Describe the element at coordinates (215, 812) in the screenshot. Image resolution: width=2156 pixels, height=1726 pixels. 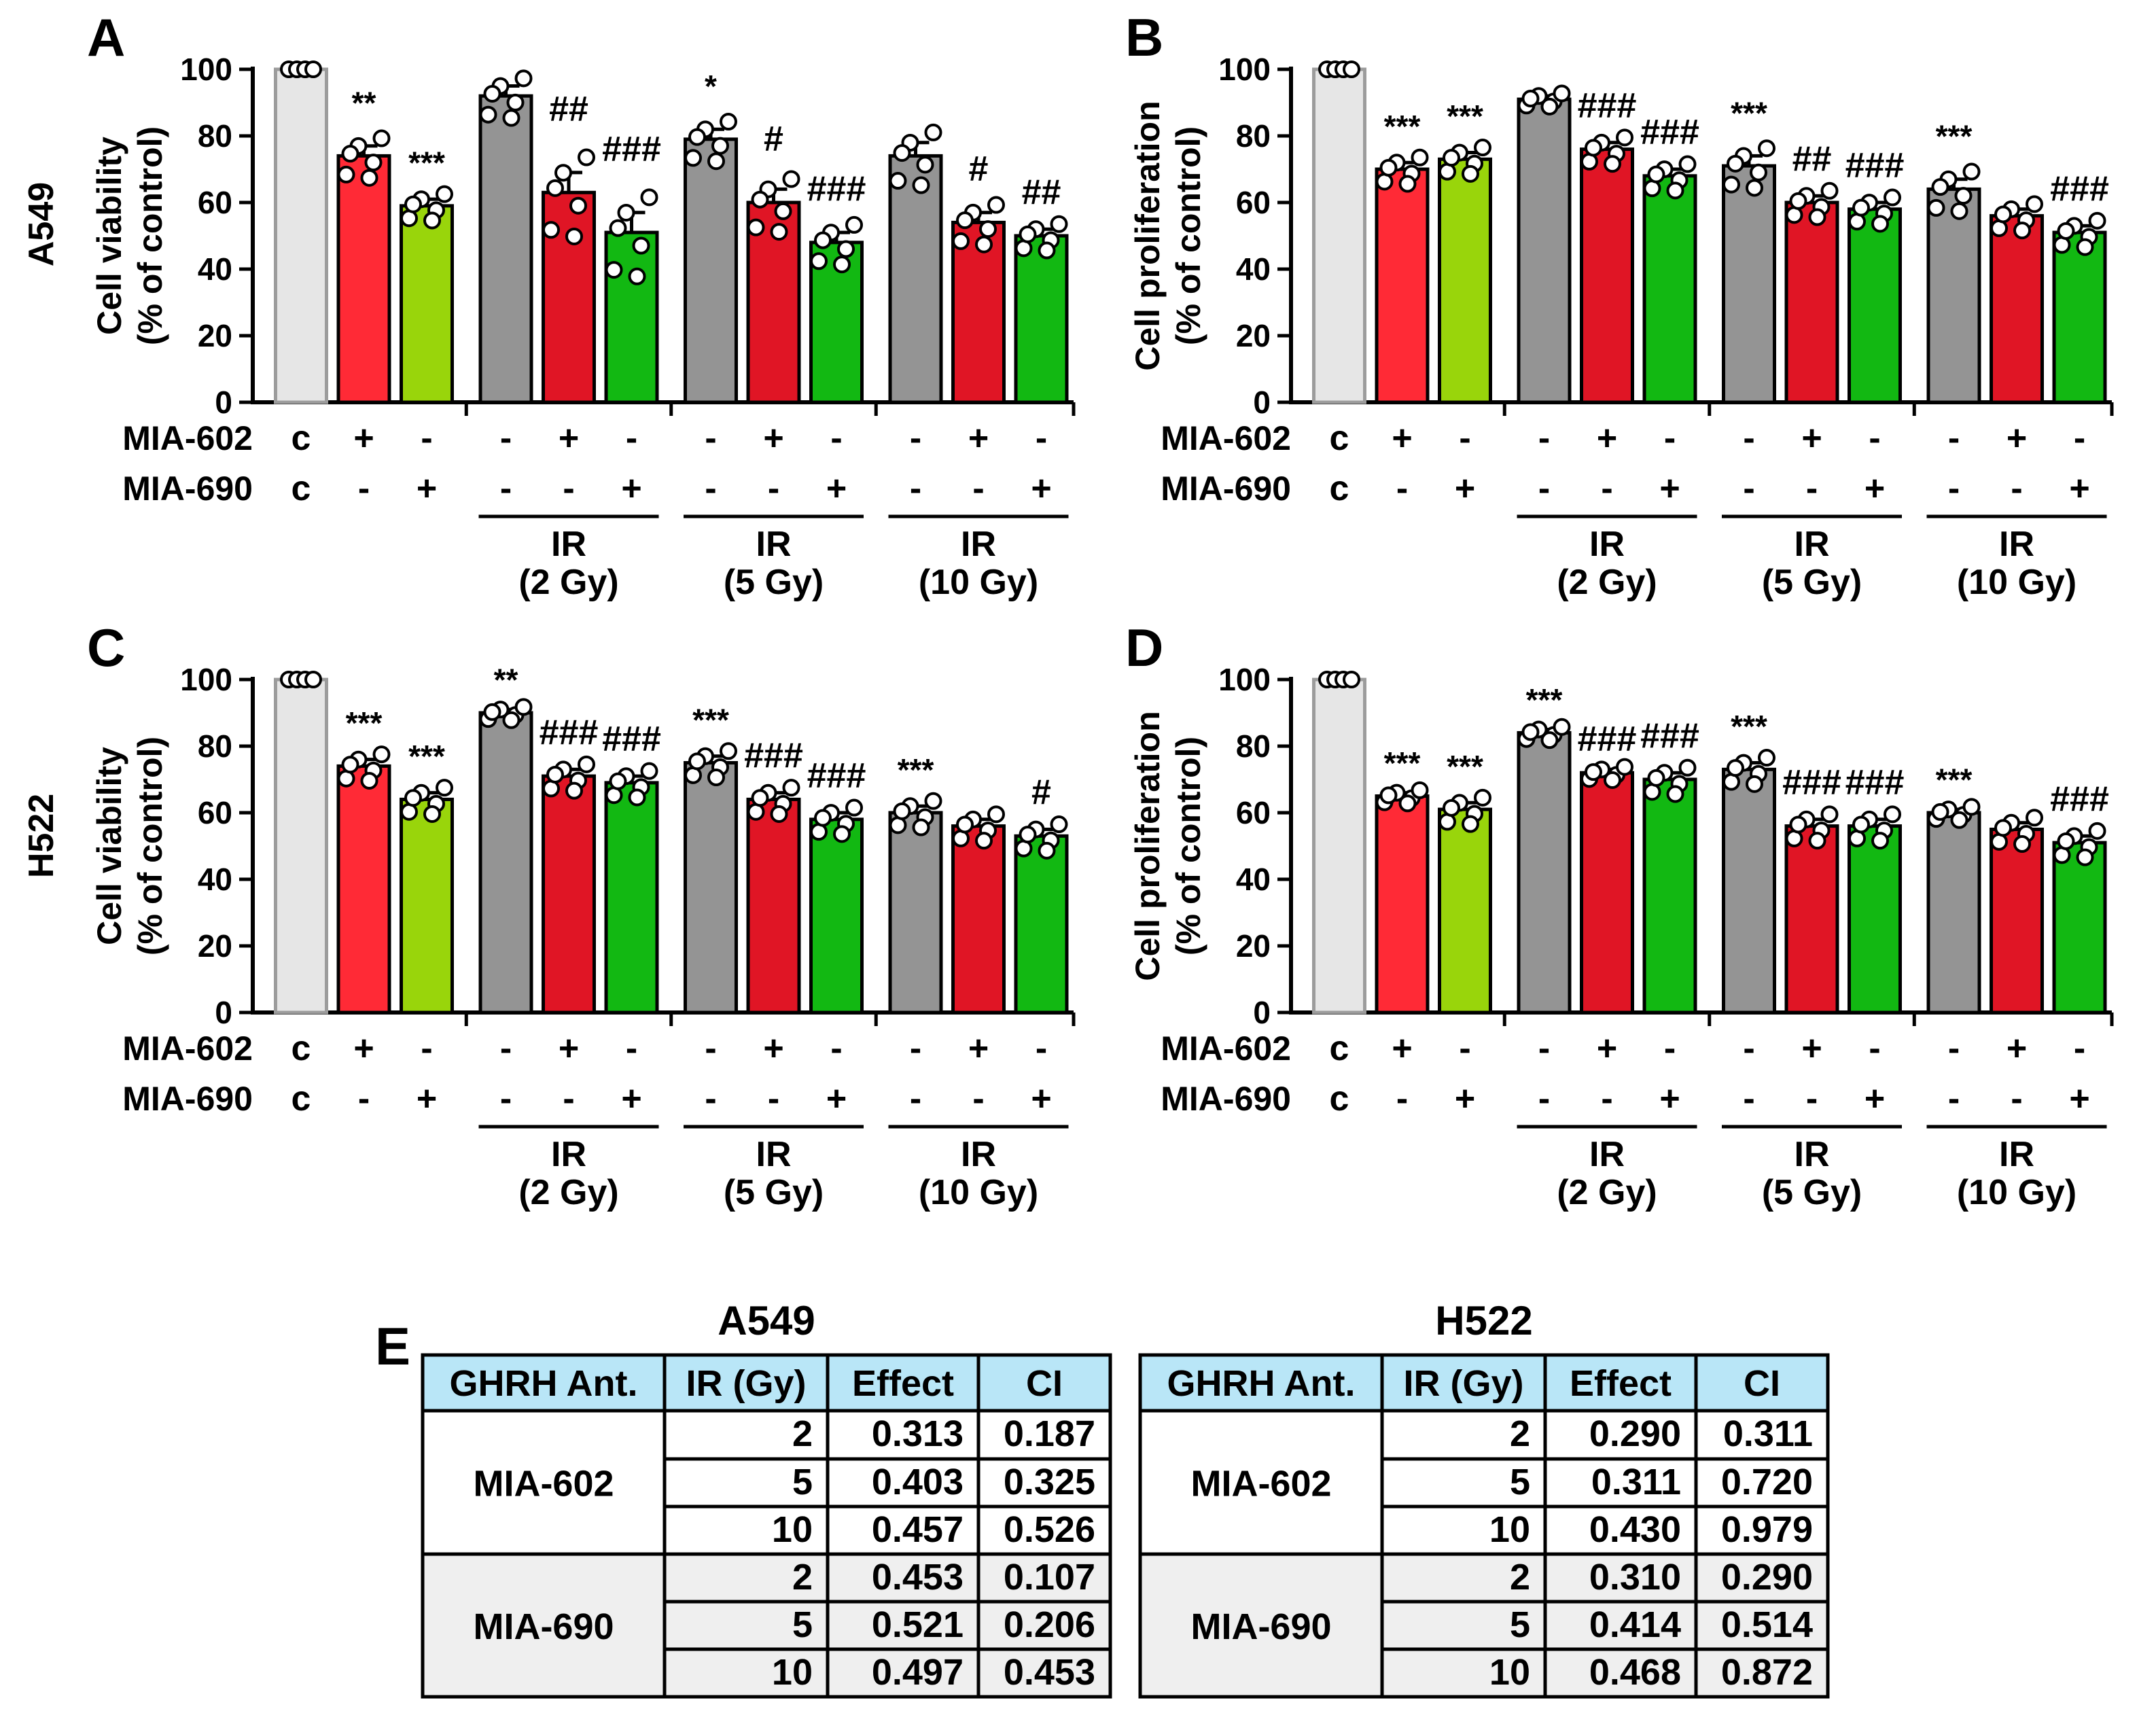
I see `y-tick-label: 60` at that location.